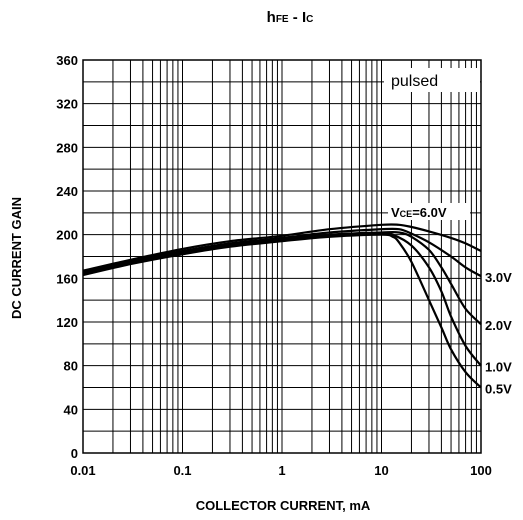 The width and height of the screenshot is (523, 520). Describe the element at coordinates (282, 19) in the screenshot. I see `chart-title-main-sub: FE` at that location.